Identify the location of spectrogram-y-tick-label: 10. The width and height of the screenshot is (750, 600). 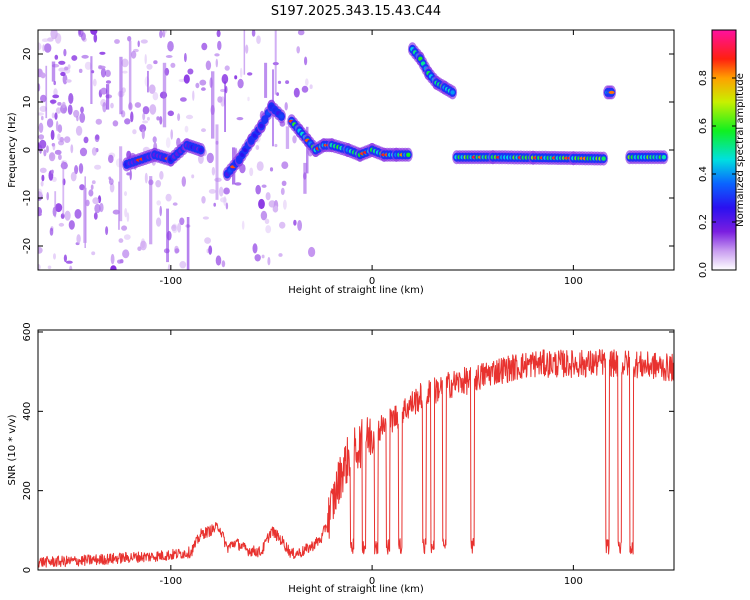
(27, 102).